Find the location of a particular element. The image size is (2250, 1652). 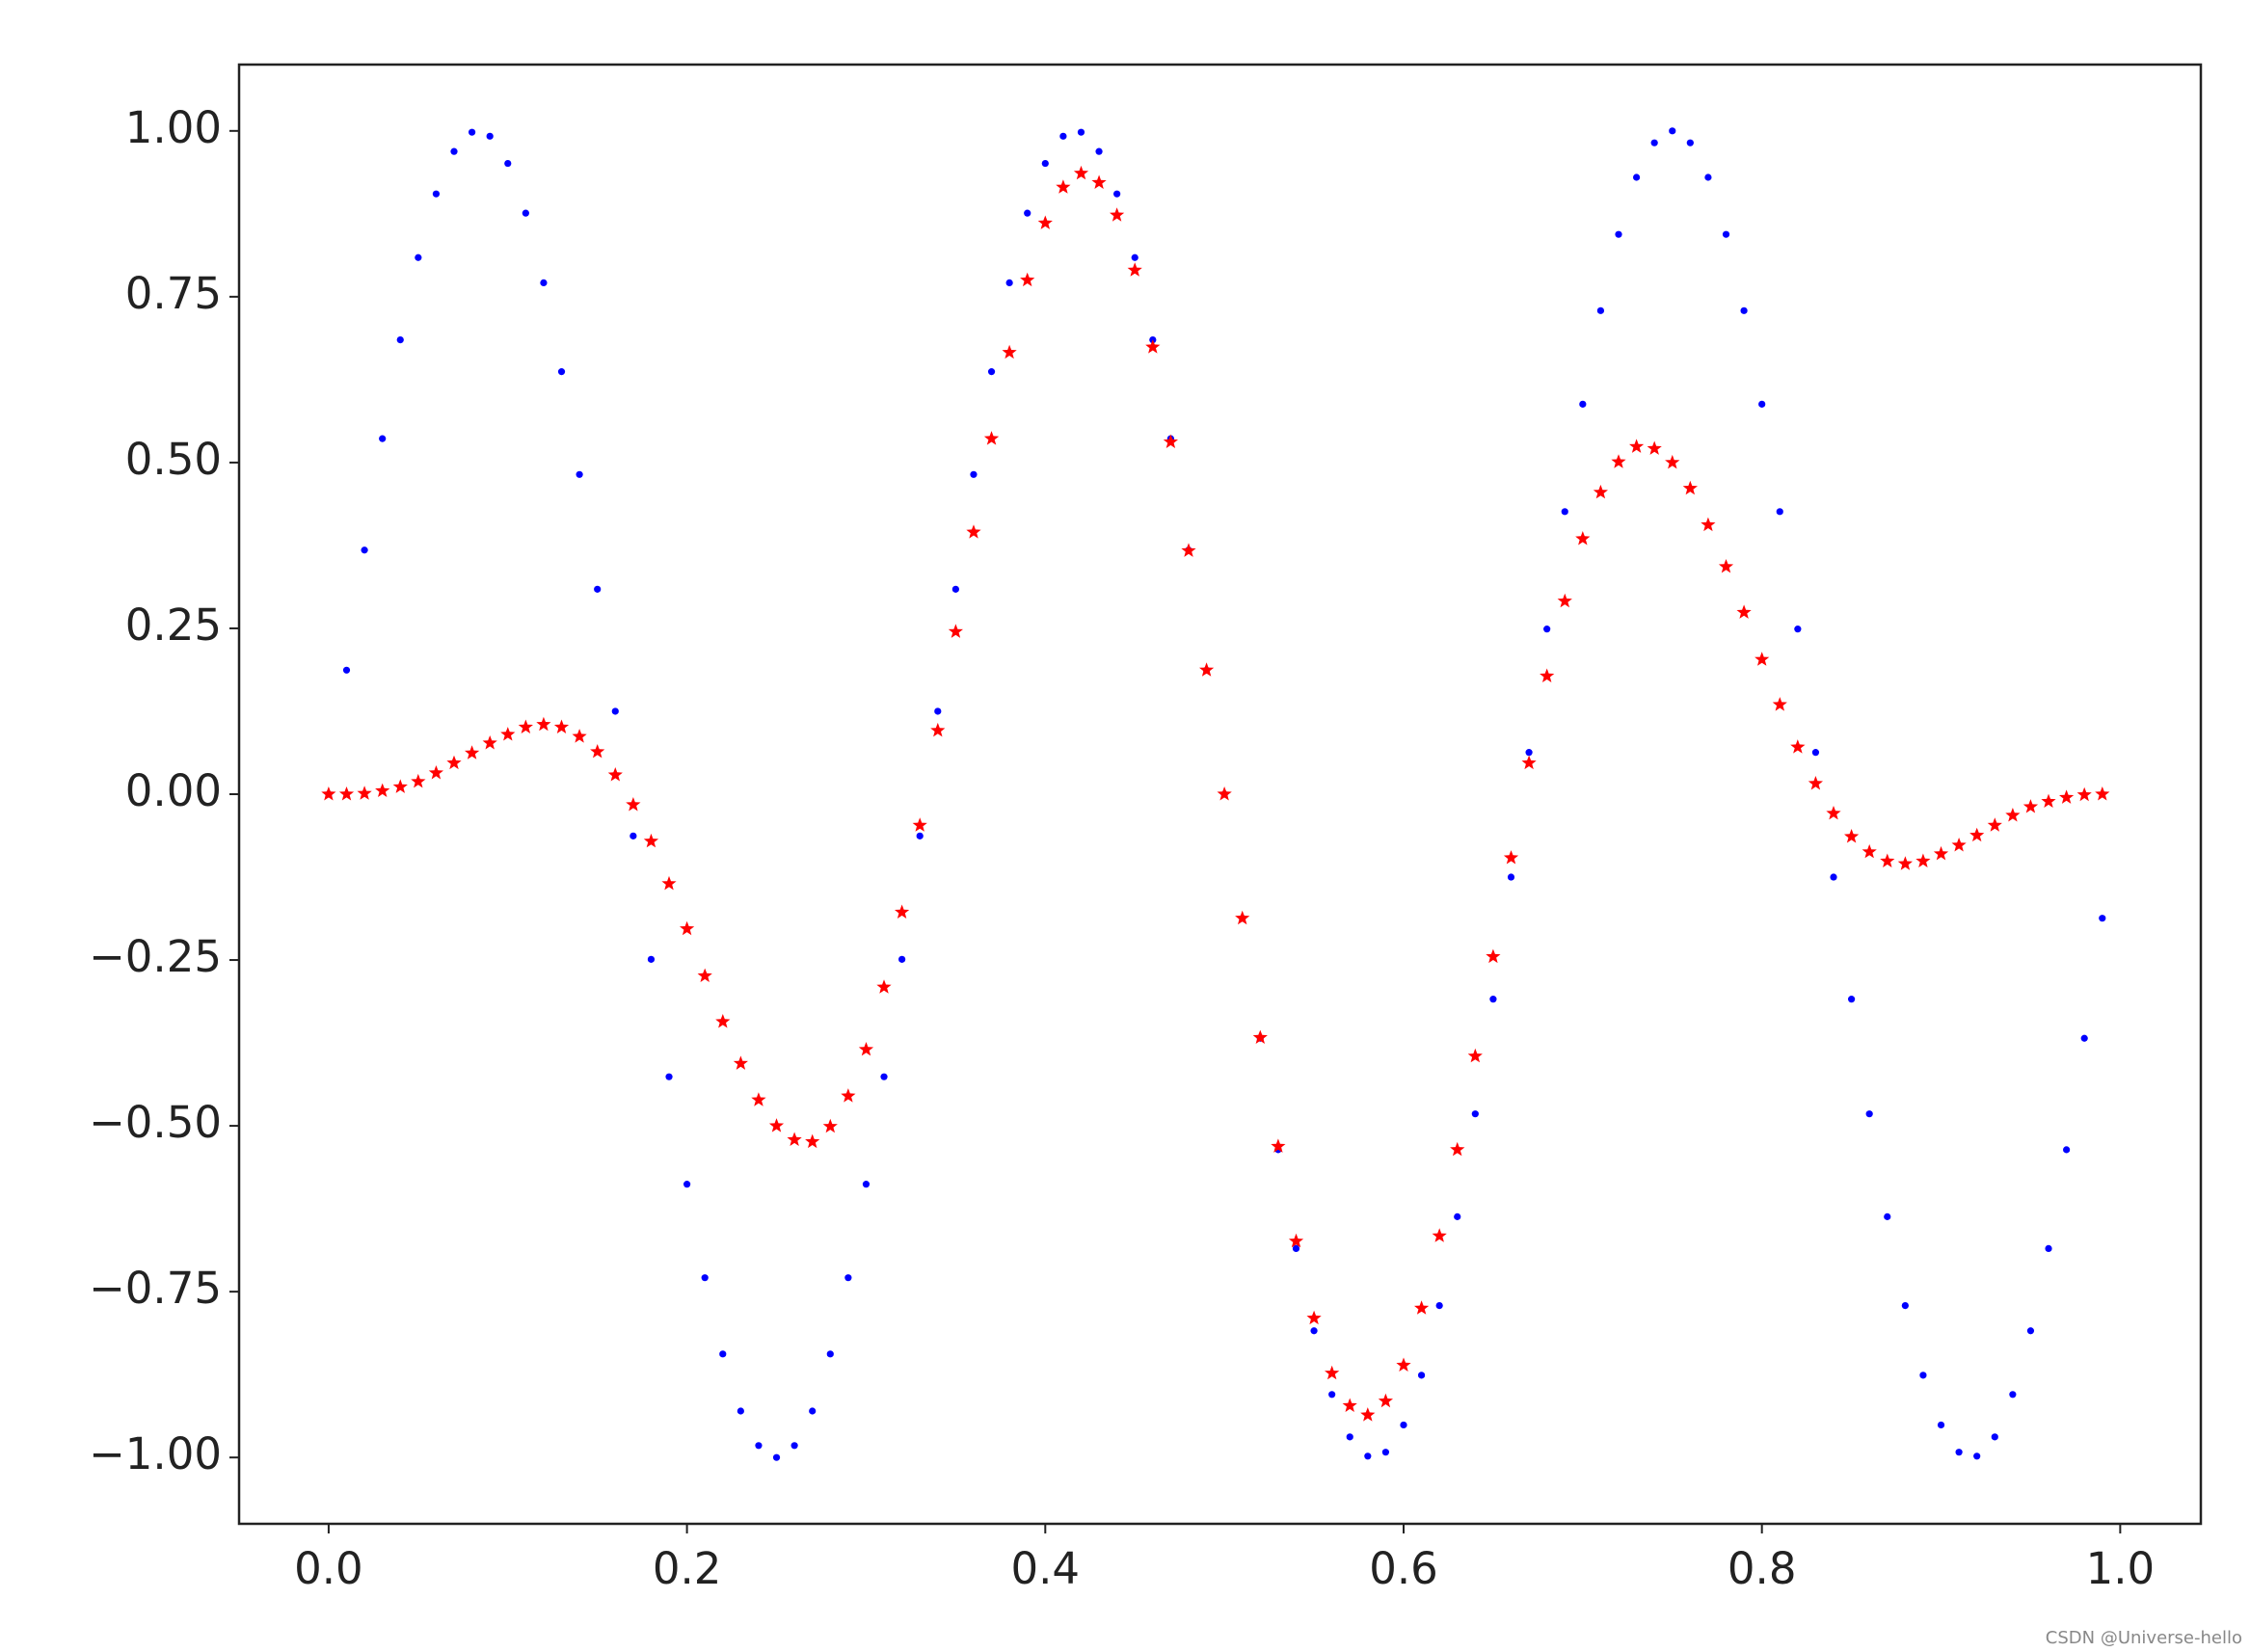

y-tick-label: −1.00 is located at coordinates (155, 1454).